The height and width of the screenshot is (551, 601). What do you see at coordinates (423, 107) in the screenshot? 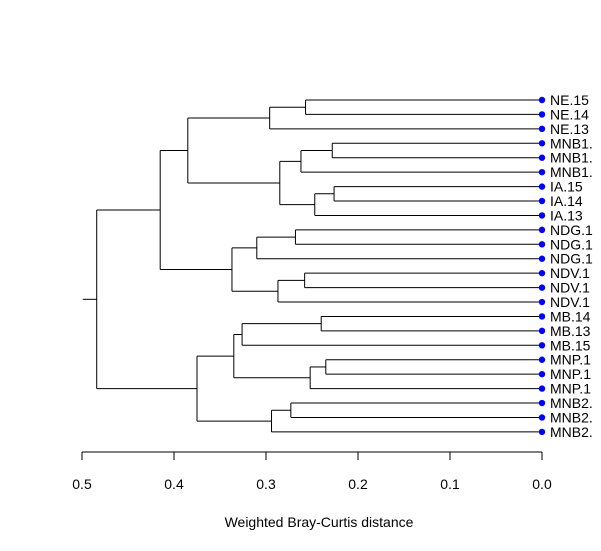
I see `merge-node-n1` at bounding box center [423, 107].